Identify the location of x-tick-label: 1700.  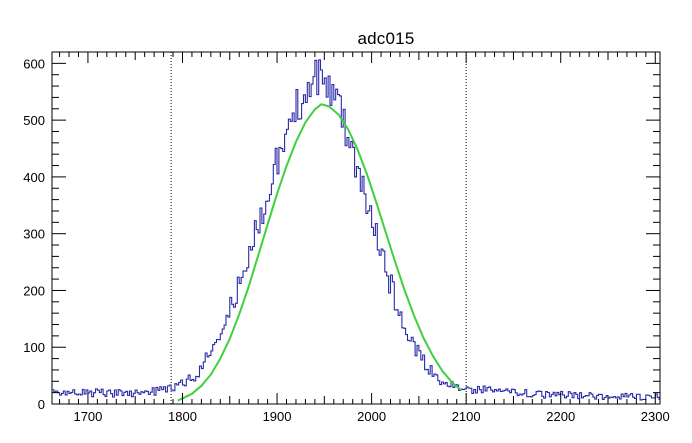
(87, 416).